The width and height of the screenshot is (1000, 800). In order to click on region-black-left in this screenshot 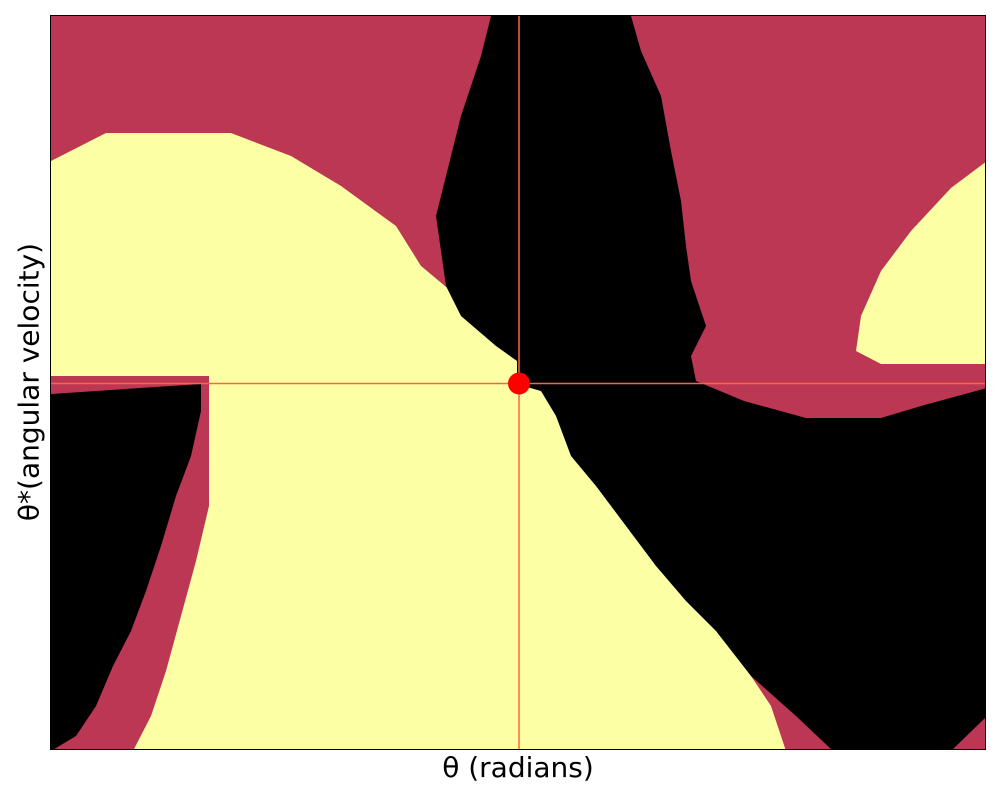, I will do `click(126, 566)`.